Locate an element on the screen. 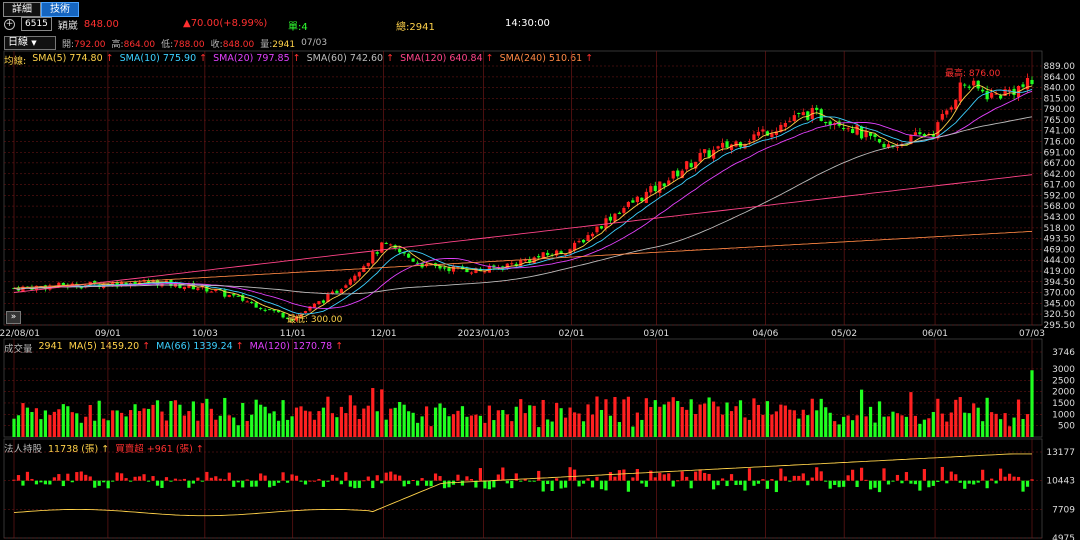 The image size is (1080, 540). volume-tick-label: 1500 is located at coordinates (1063, 404).